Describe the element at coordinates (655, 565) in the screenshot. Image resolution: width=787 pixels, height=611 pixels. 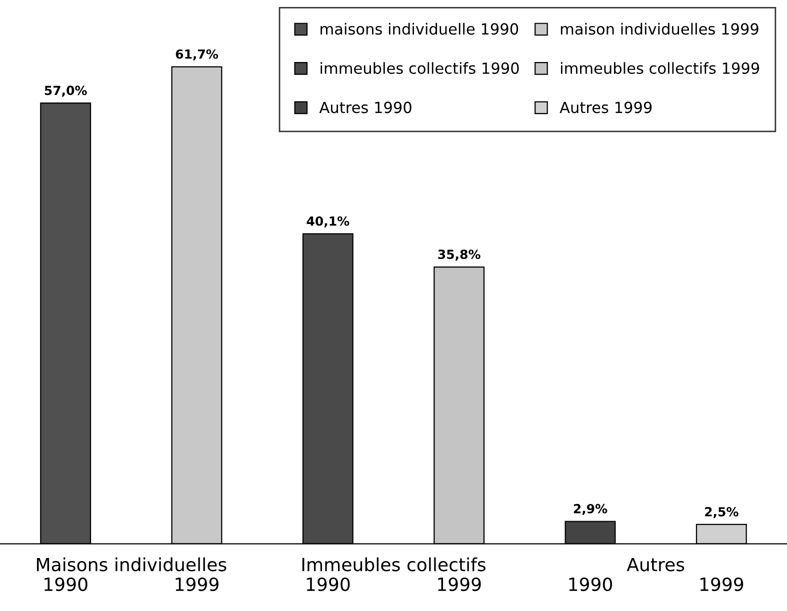
I see `text: Autres` at that location.